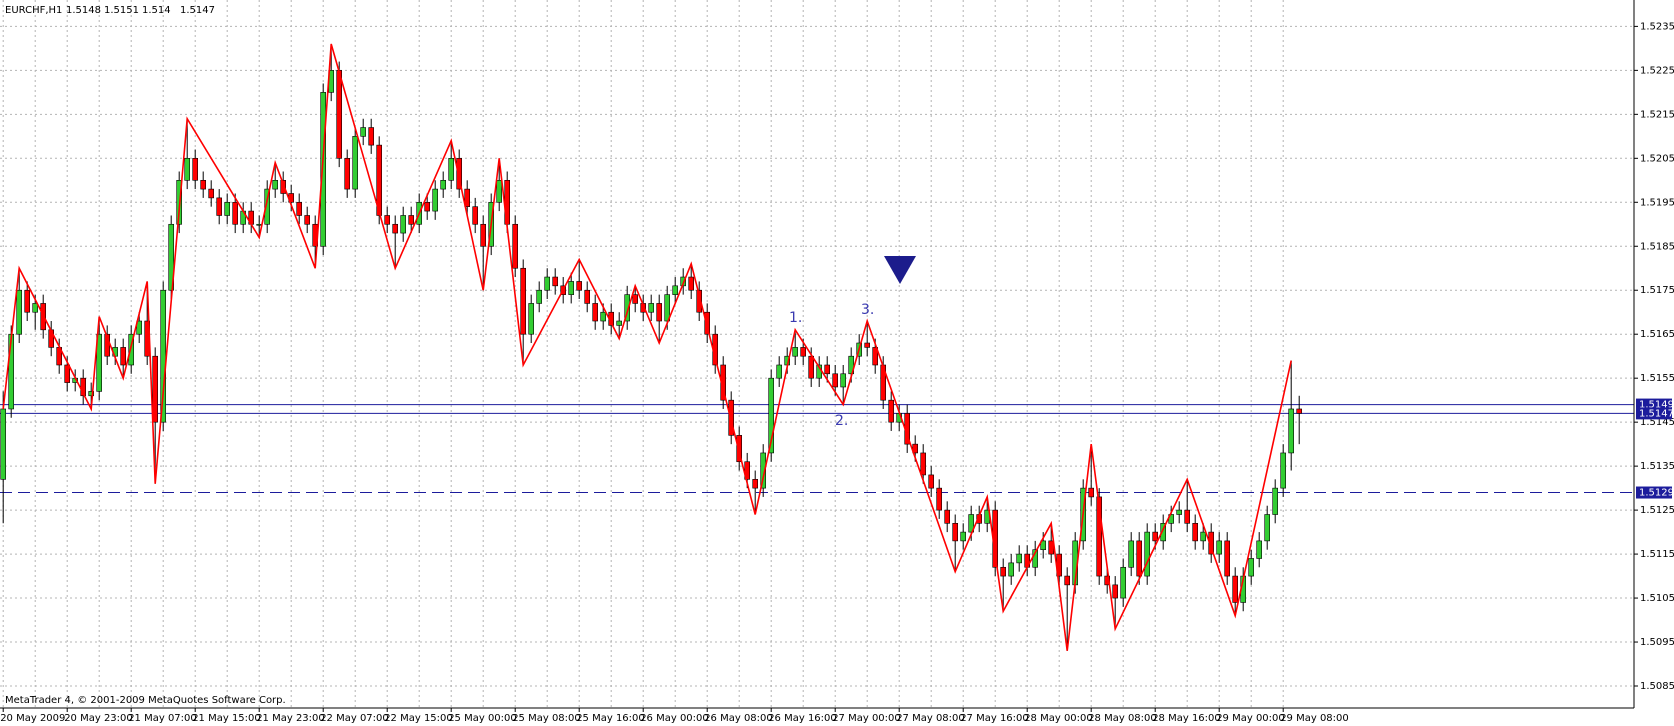  Describe the element at coordinates (290, 718) in the screenshot. I see `x-tick-label: 21 May 23:00` at that location.